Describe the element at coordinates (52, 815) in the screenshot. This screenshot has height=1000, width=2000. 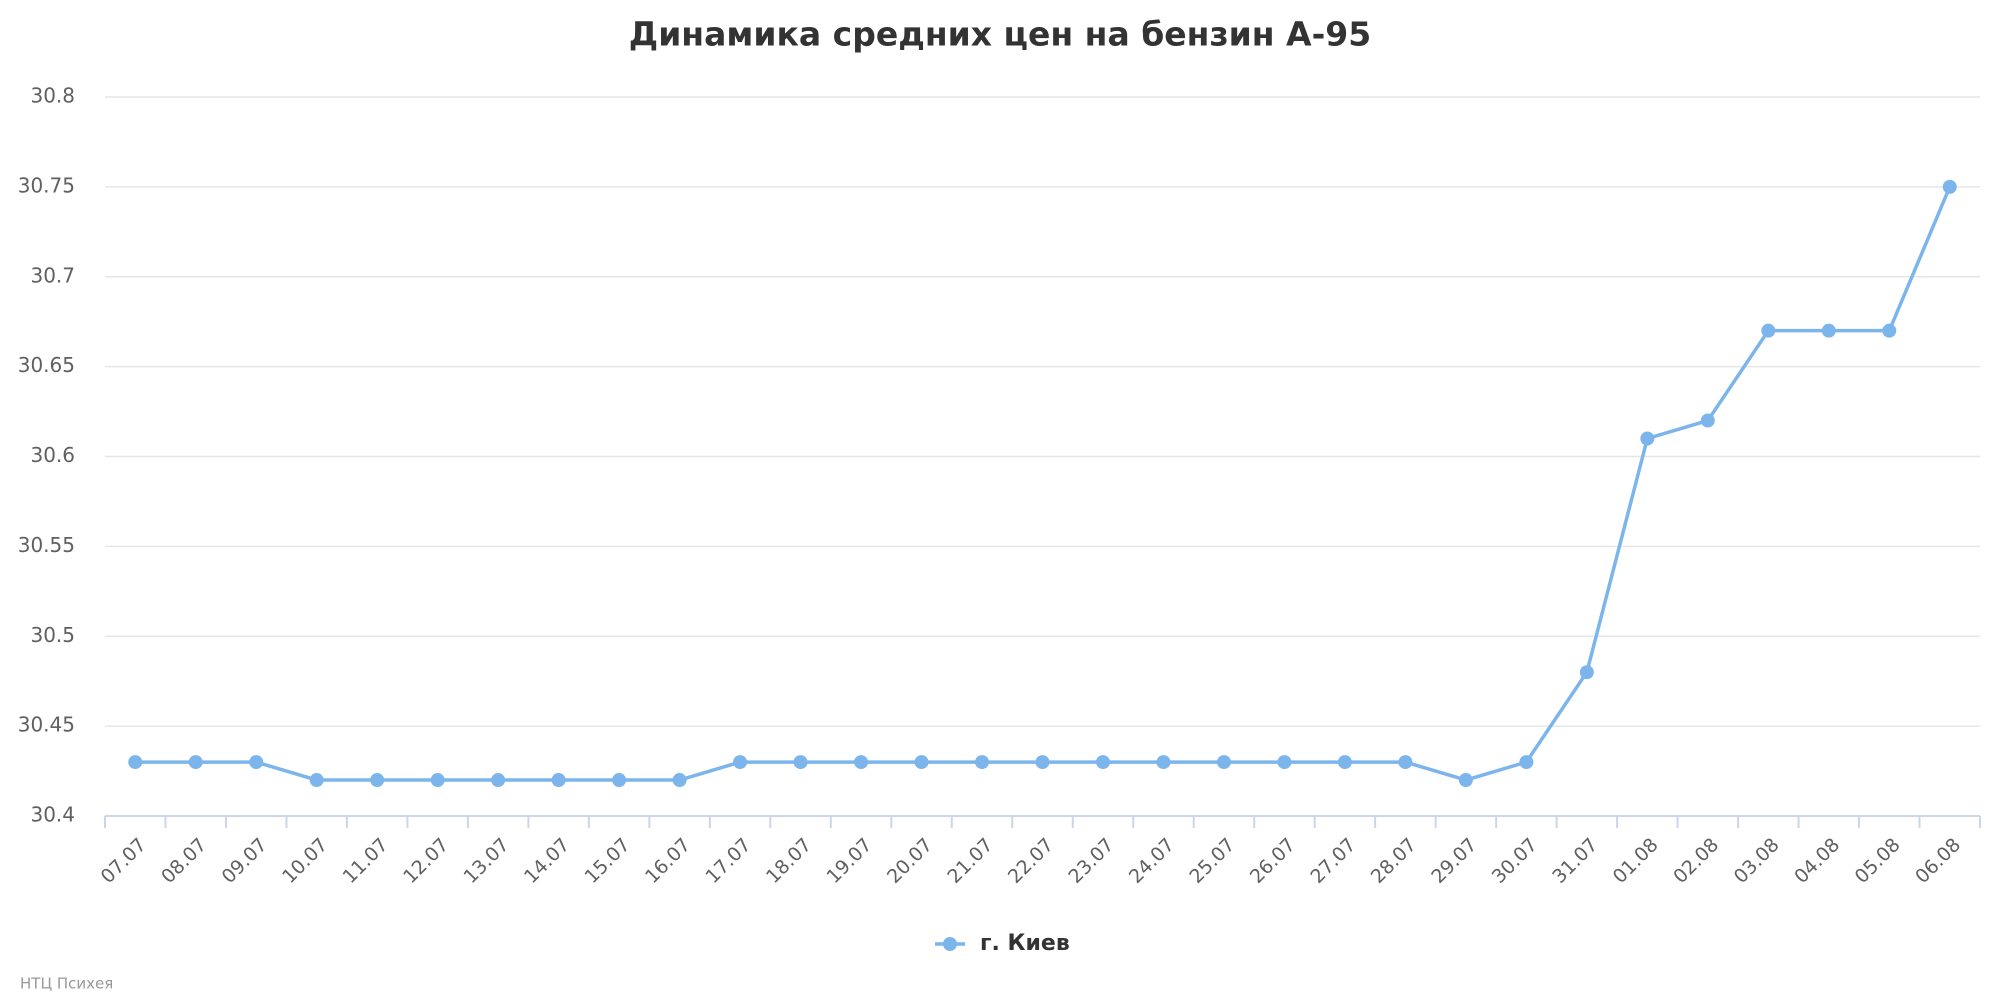
I see `y-tick-label: 30.4` at that location.